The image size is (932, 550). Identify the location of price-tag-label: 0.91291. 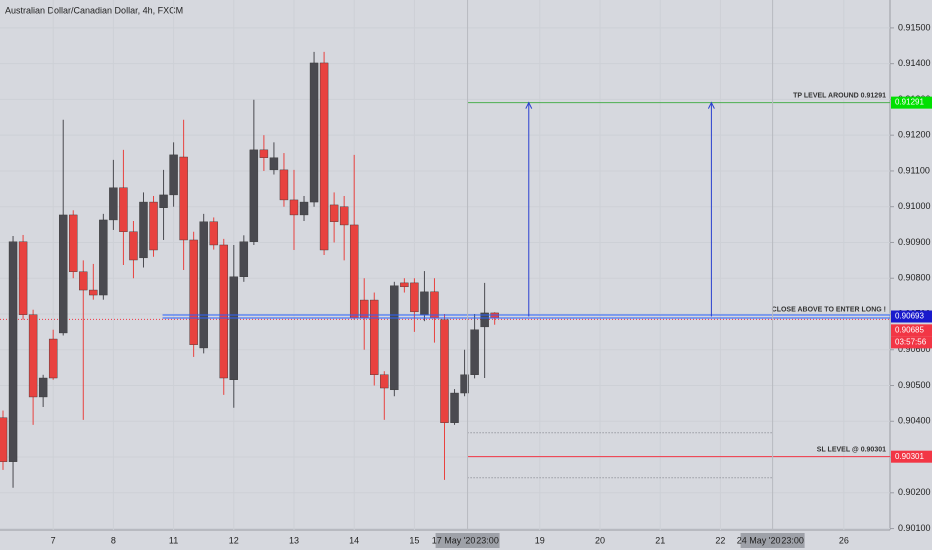
(909, 102).